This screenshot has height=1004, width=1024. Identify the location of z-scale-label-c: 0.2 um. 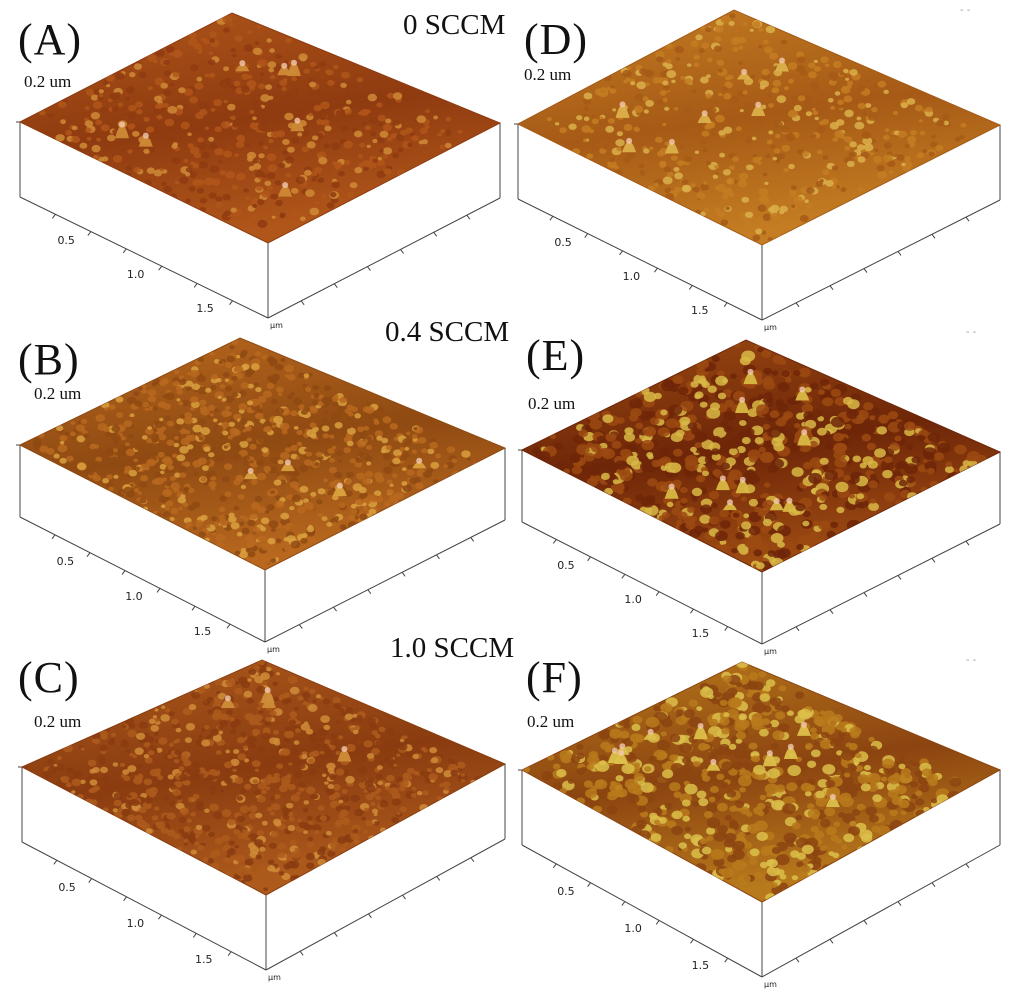
(58, 721).